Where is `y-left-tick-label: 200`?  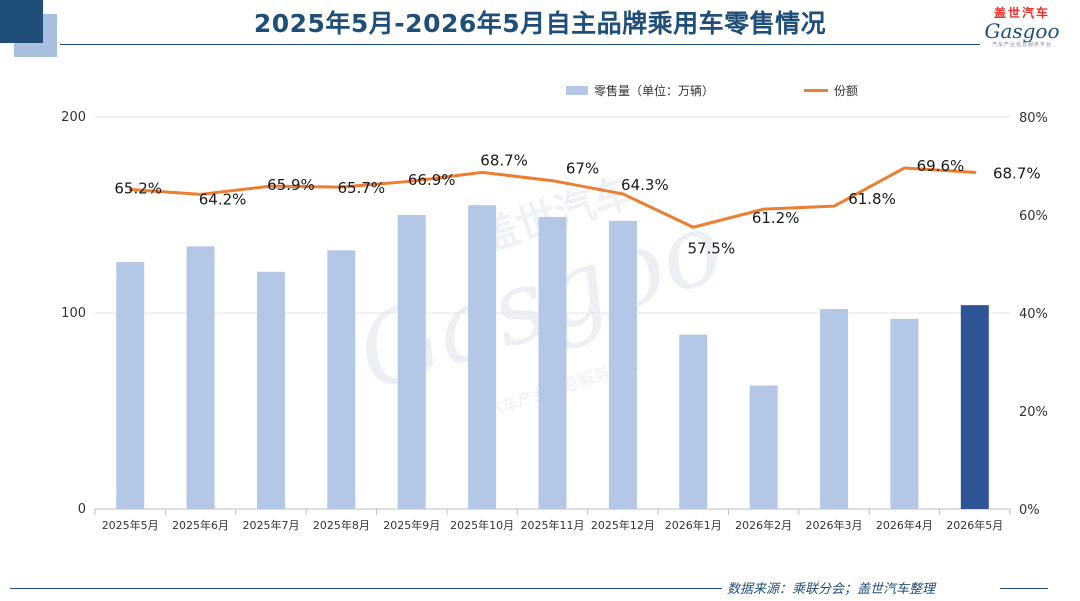 y-left-tick-label: 200 is located at coordinates (73, 117).